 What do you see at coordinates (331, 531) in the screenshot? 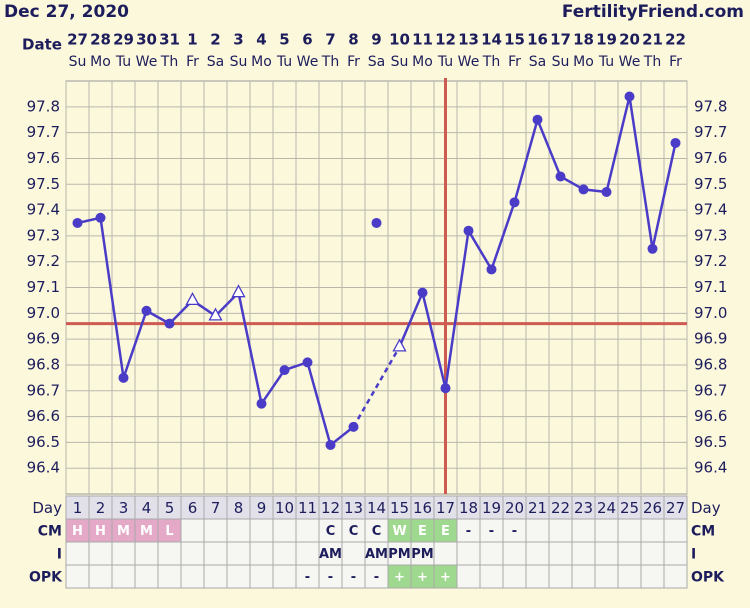
I see `cm-value: C` at bounding box center [331, 531].